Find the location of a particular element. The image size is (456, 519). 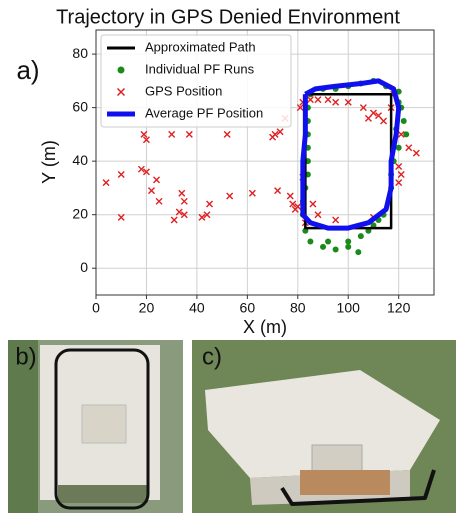

x-axis-label: X (m) is located at coordinates (265, 327).